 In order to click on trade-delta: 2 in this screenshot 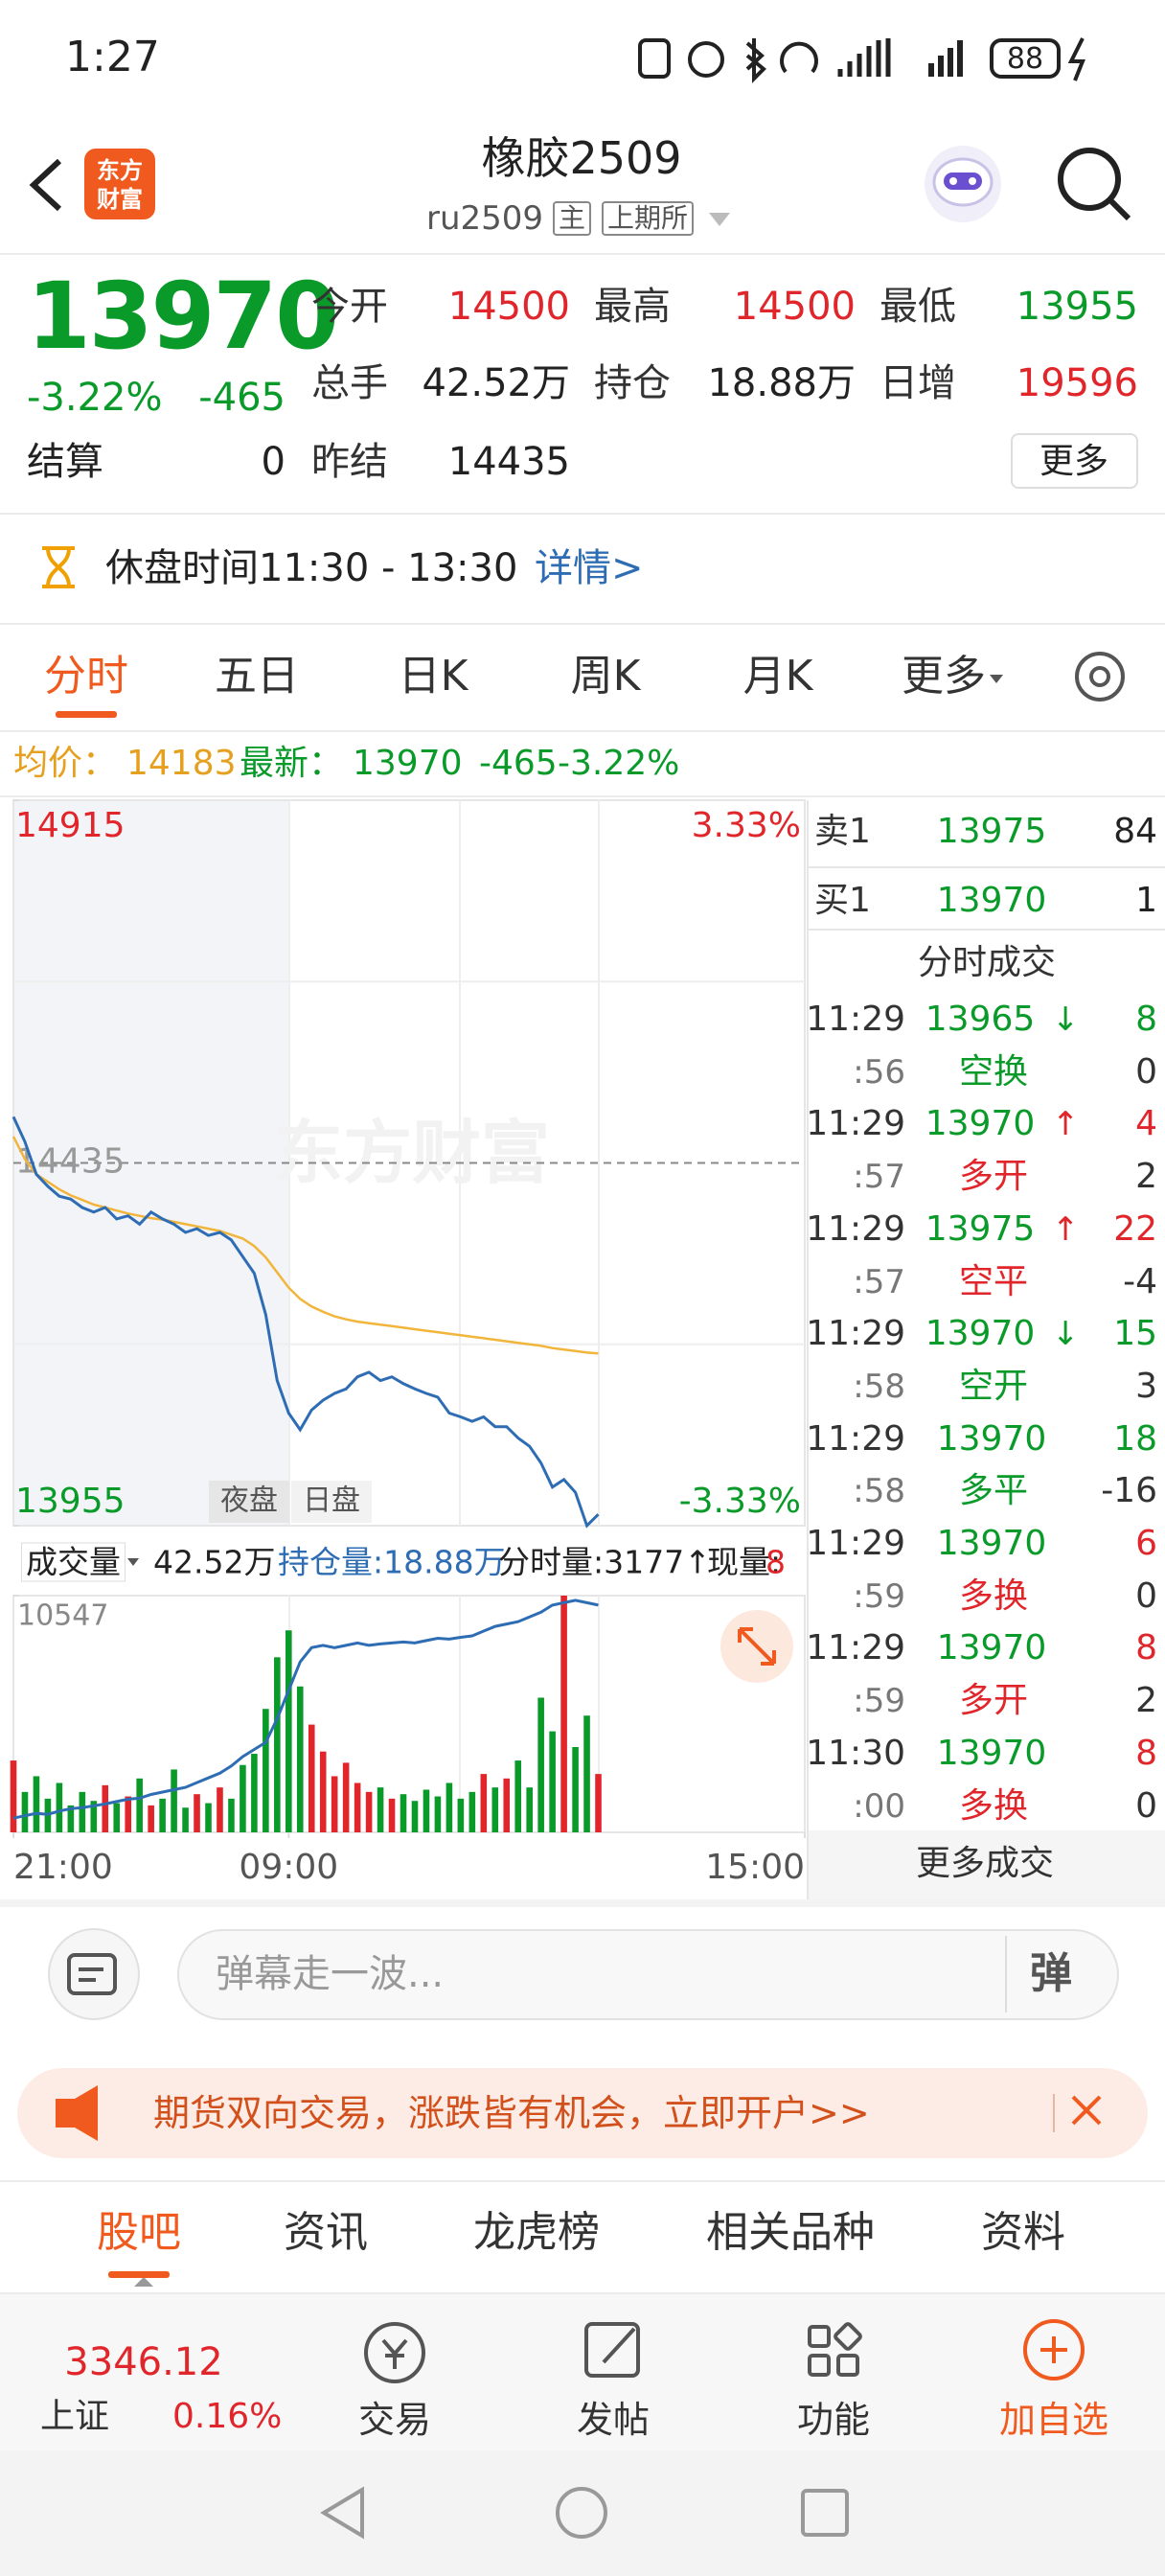, I will do `click(1146, 1177)`.